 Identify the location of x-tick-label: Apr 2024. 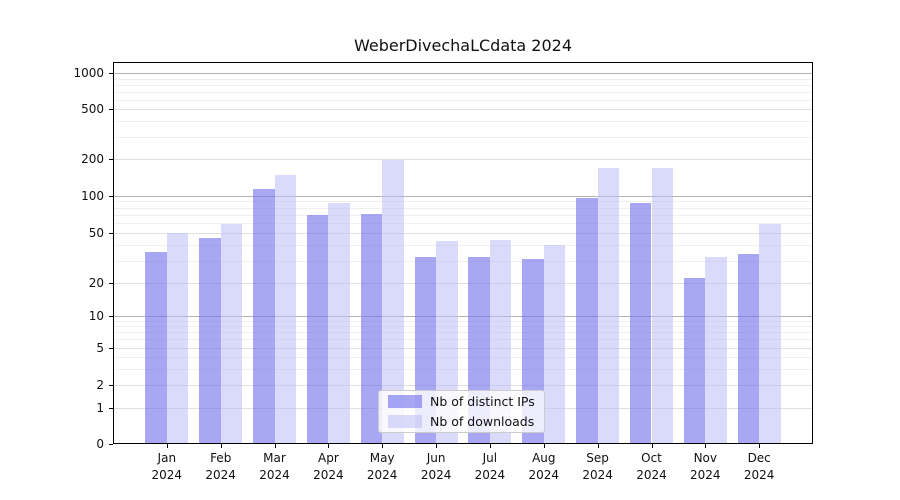
(328, 466).